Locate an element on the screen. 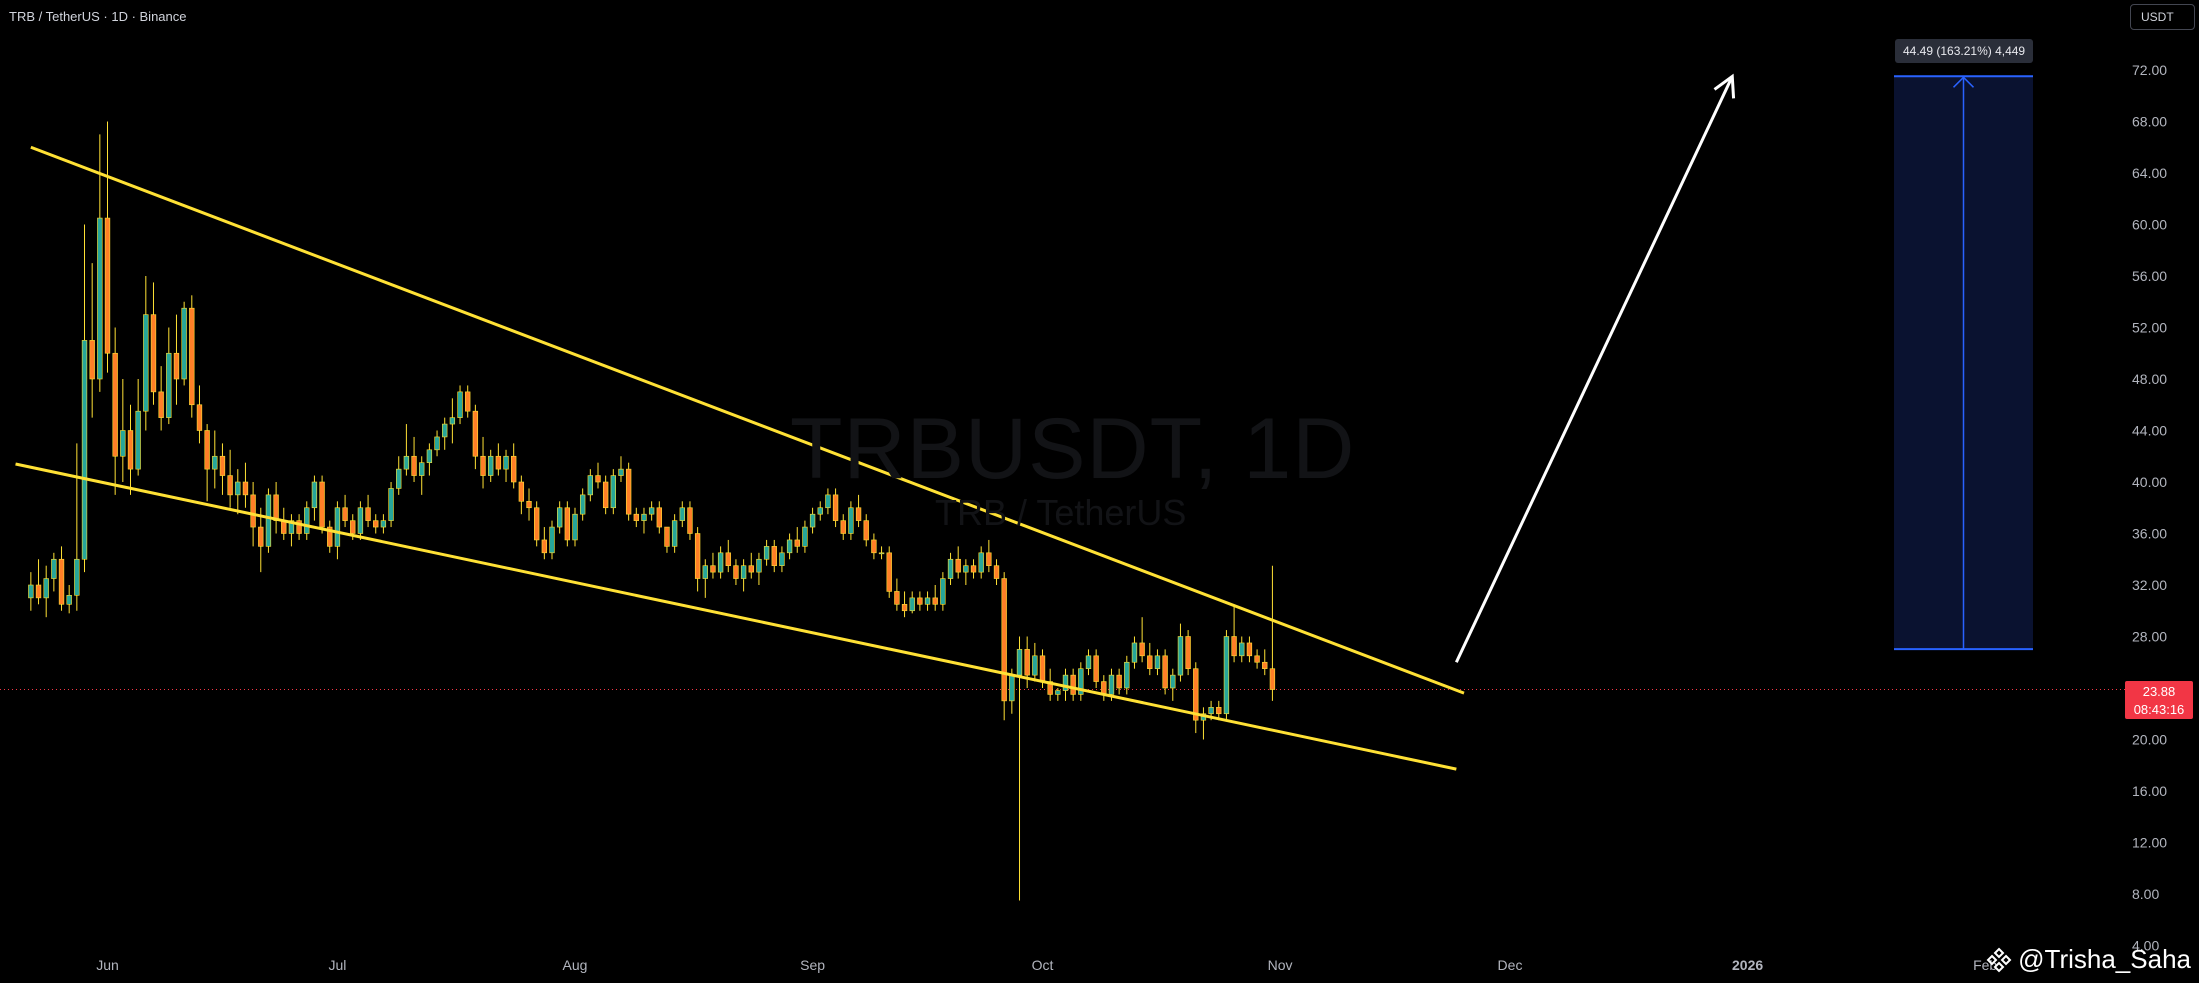  x-tick-label: Oct is located at coordinates (1043, 965).